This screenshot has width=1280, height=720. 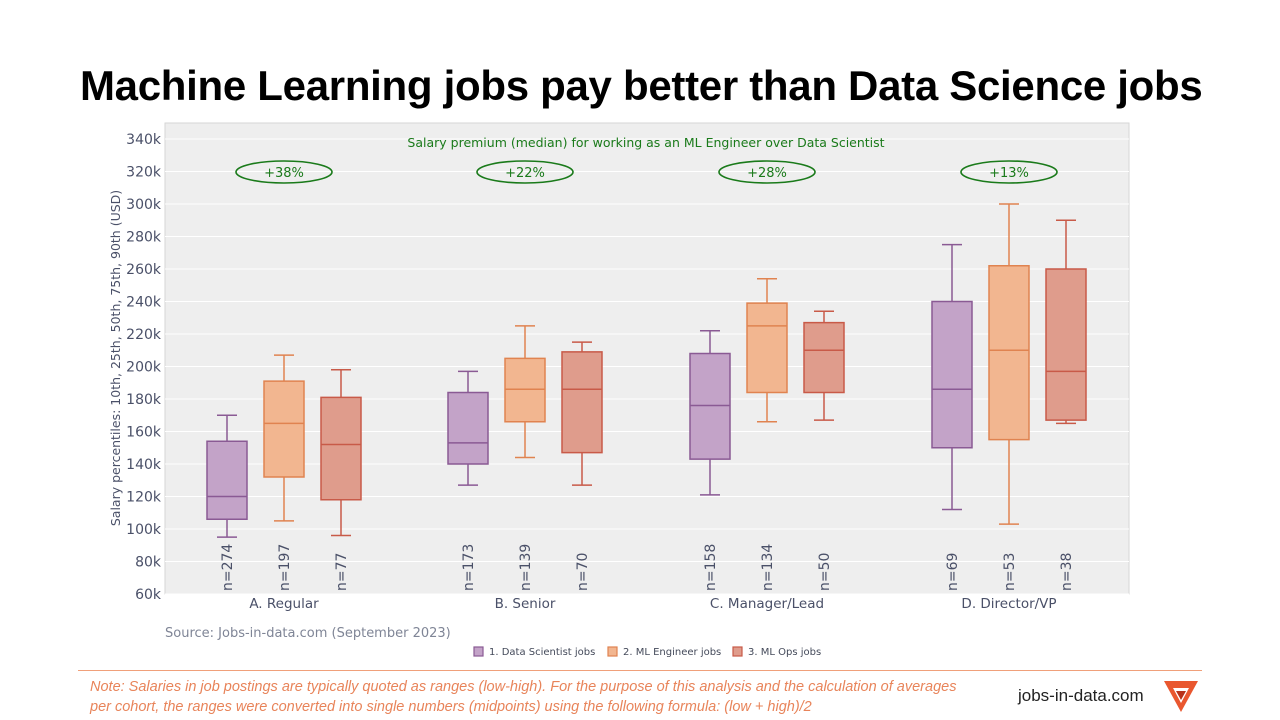 I want to click on box-2-2: n=139, so click(x=525, y=458).